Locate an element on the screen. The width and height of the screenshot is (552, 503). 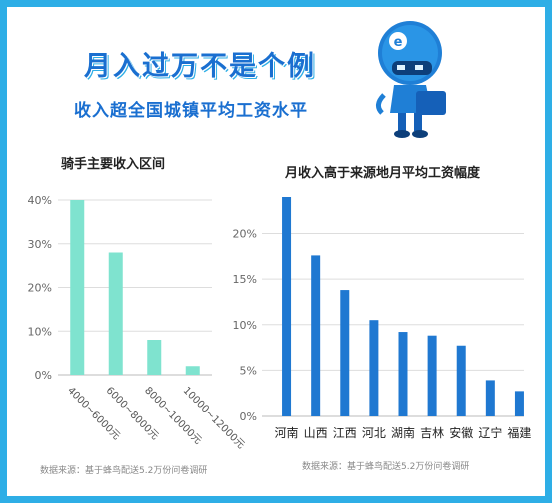
headline: 月入过万不是个例 is located at coordinates (200, 66).